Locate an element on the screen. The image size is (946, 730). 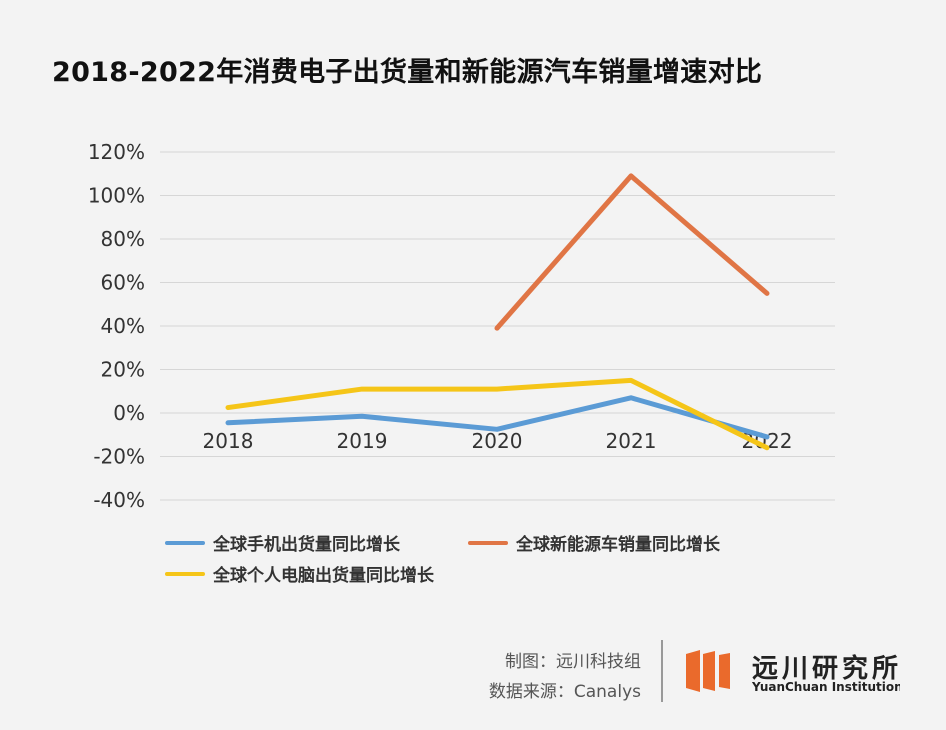
legend-item-ev: 全球新能源车销量同比增长 is located at coordinates (594, 542).